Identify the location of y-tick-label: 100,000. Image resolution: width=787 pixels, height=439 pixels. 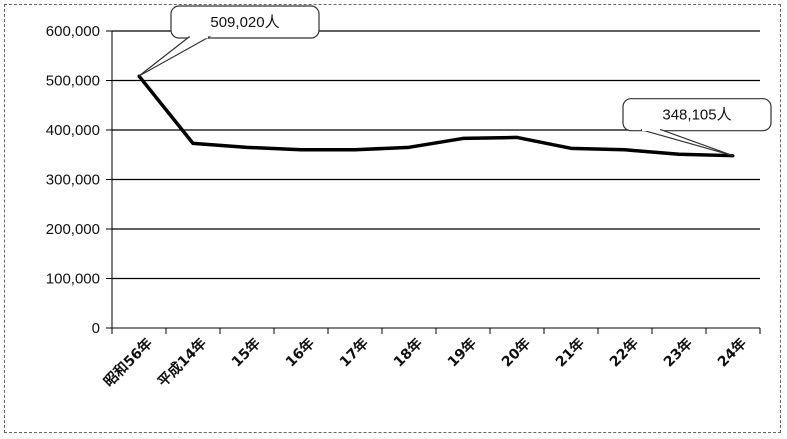
(73, 279).